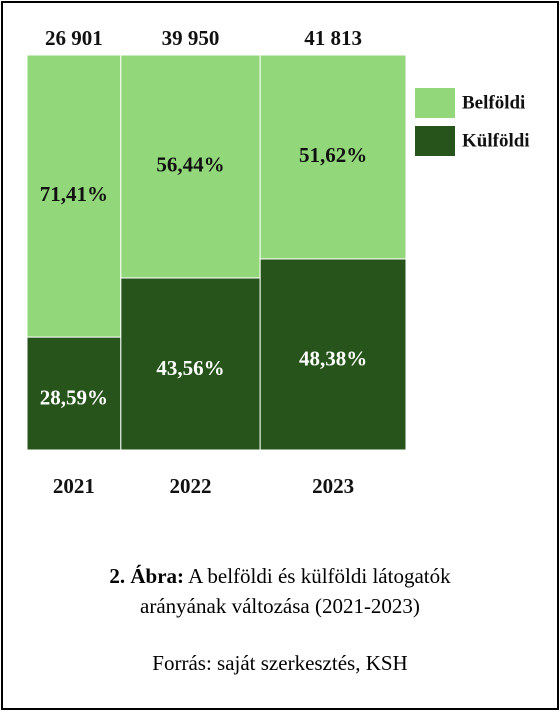 The width and height of the screenshot is (560, 716). I want to click on x-tick-label: 2022, so click(190, 486).